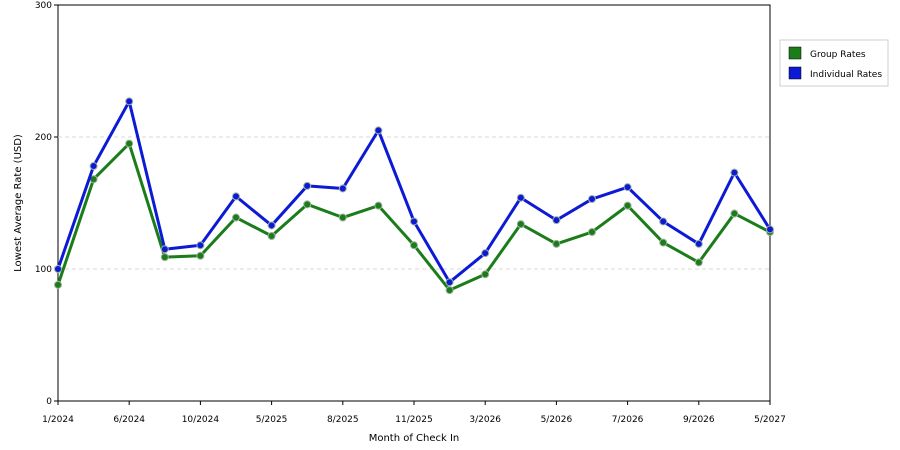 The width and height of the screenshot is (900, 450). What do you see at coordinates (628, 420) in the screenshot?
I see `x-tick-label: 7/2026` at bounding box center [628, 420].